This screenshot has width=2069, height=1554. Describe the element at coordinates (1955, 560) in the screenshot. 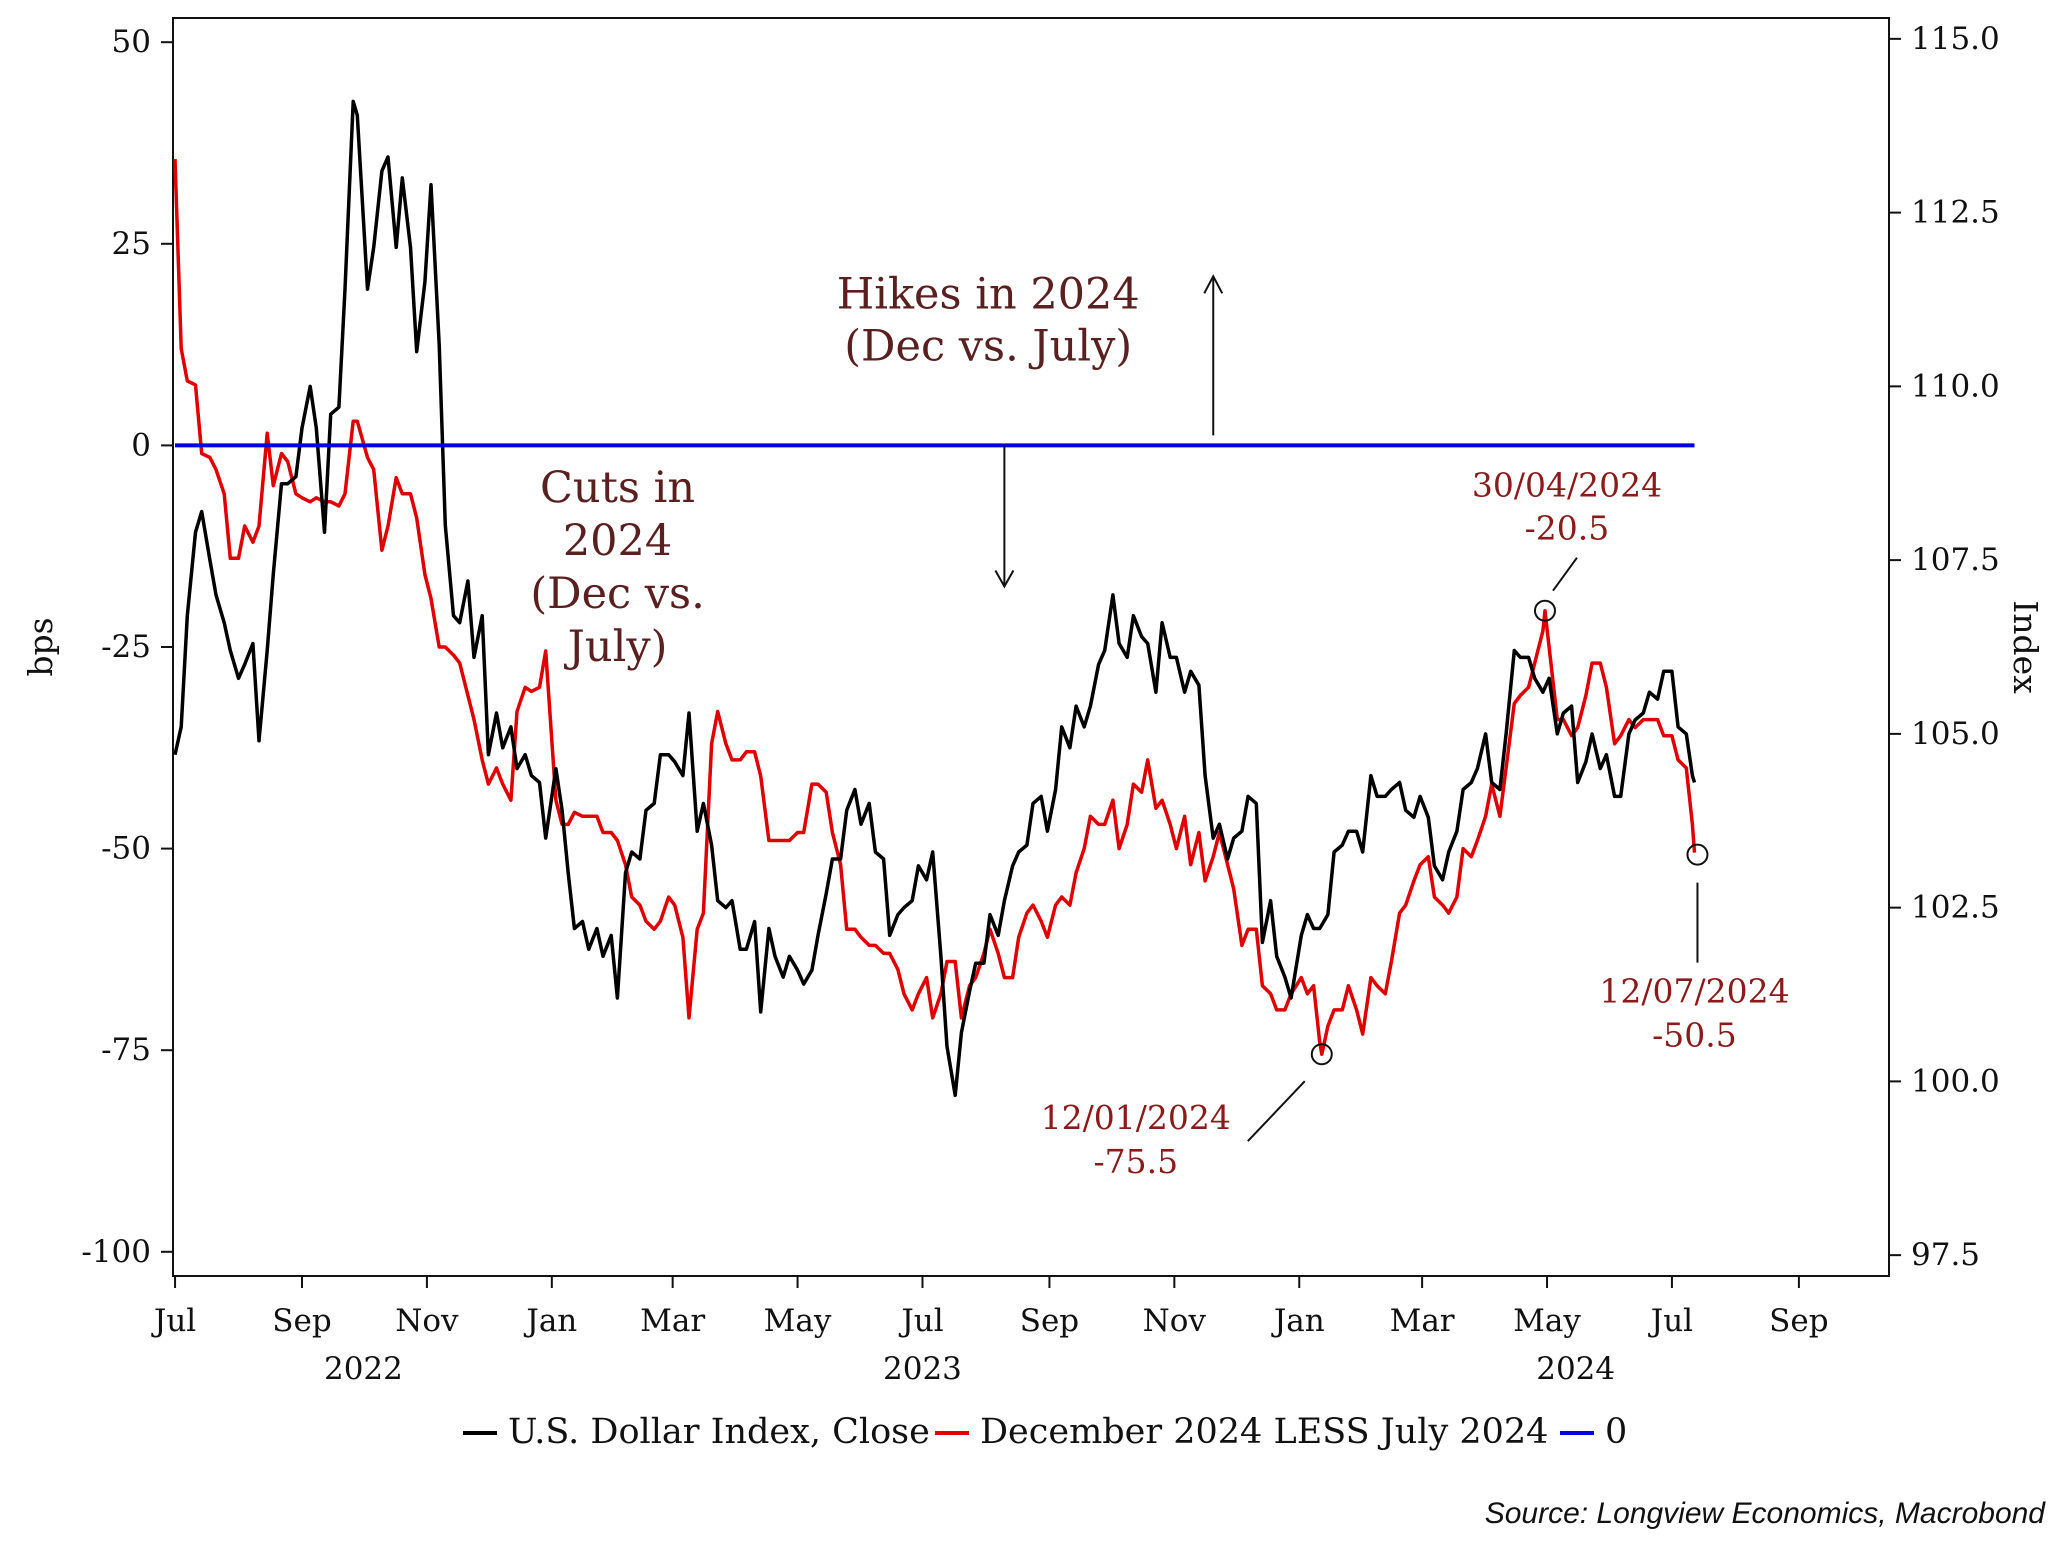

I see `right-tick-label: 107.5` at that location.